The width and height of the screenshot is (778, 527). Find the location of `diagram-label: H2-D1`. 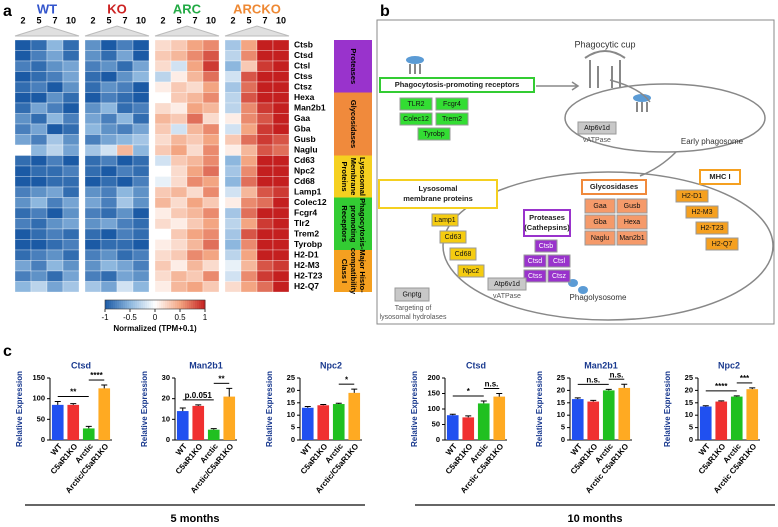

diagram-label: H2-D1 is located at coordinates (692, 196).